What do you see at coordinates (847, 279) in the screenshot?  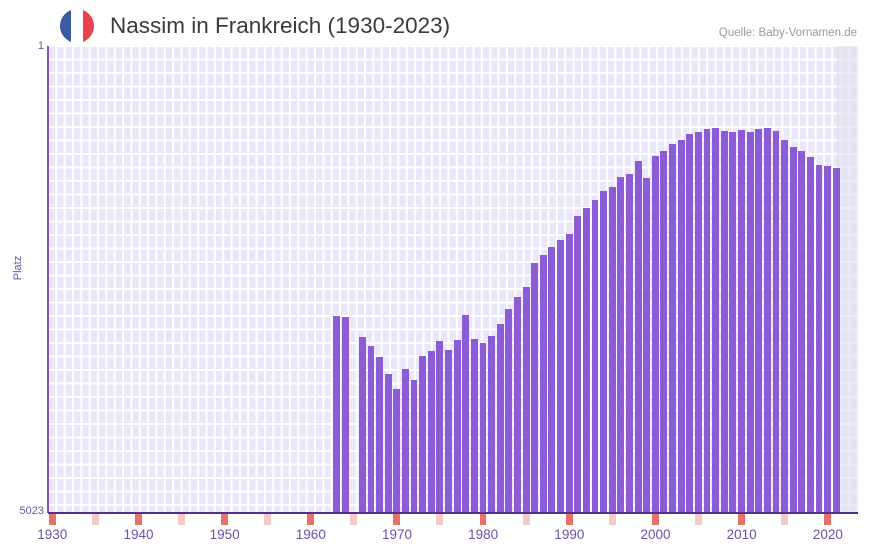 I see `no-data-region` at bounding box center [847, 279].